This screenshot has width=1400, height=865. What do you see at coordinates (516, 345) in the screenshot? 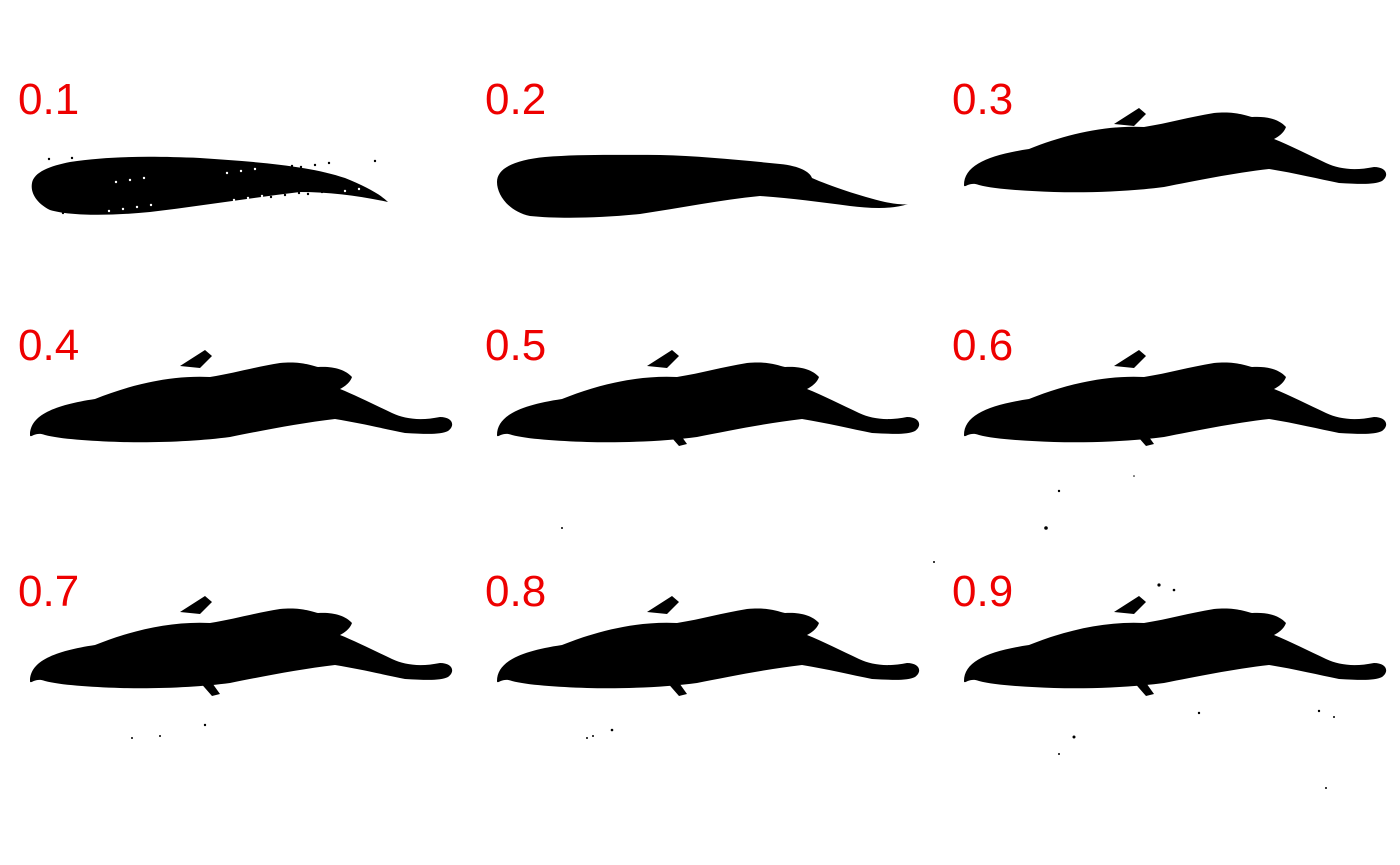
I see `threshold-label: 0.5` at bounding box center [516, 345].